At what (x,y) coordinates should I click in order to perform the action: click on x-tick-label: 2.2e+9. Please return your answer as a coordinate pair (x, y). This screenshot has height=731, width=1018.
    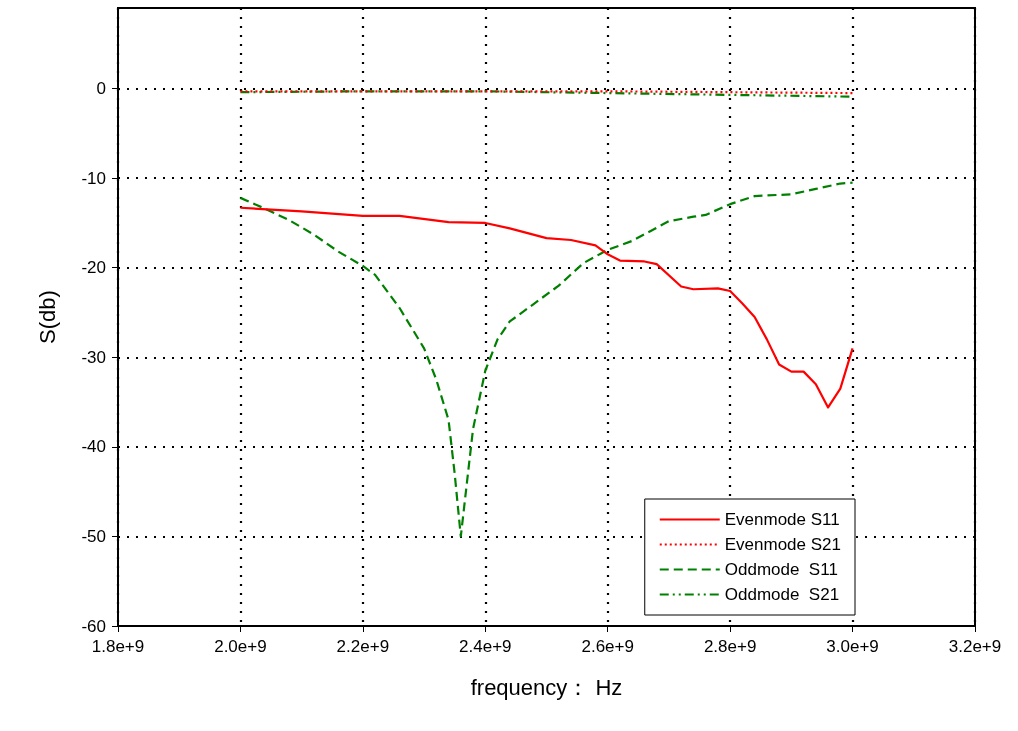
    Looking at the image, I should click on (363, 646).